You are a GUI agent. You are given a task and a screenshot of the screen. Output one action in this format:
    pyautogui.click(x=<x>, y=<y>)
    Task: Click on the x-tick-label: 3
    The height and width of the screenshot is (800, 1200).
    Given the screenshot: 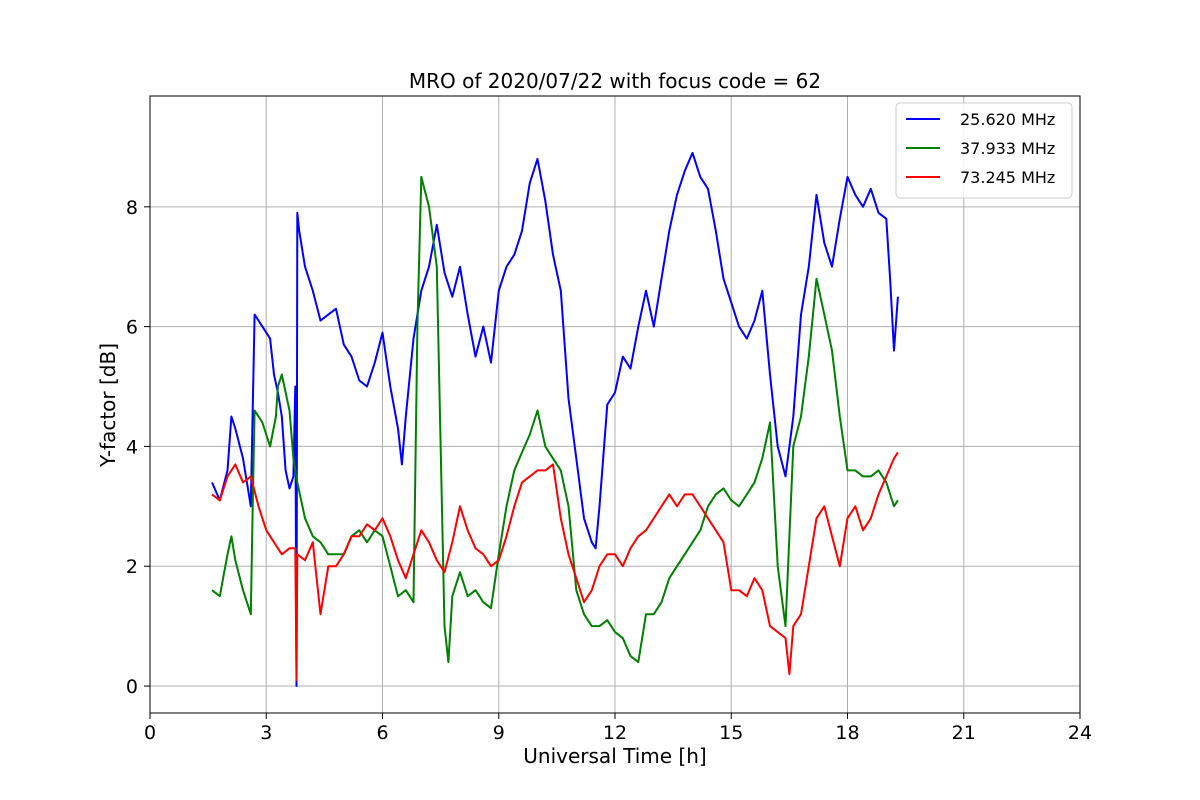 What is the action you would take?
    pyautogui.click(x=266, y=733)
    